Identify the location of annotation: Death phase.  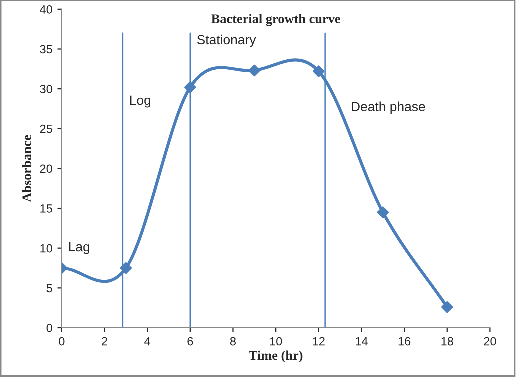
(389, 108).